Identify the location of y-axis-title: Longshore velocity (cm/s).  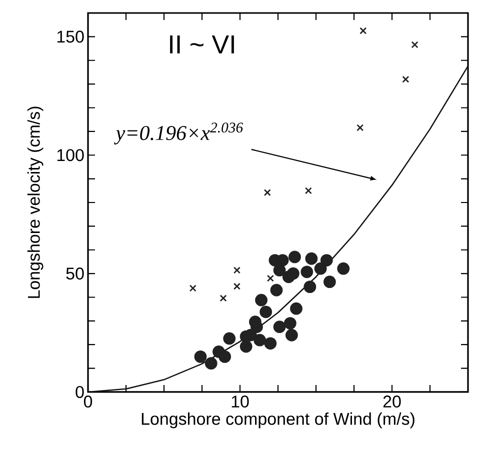
(35, 202).